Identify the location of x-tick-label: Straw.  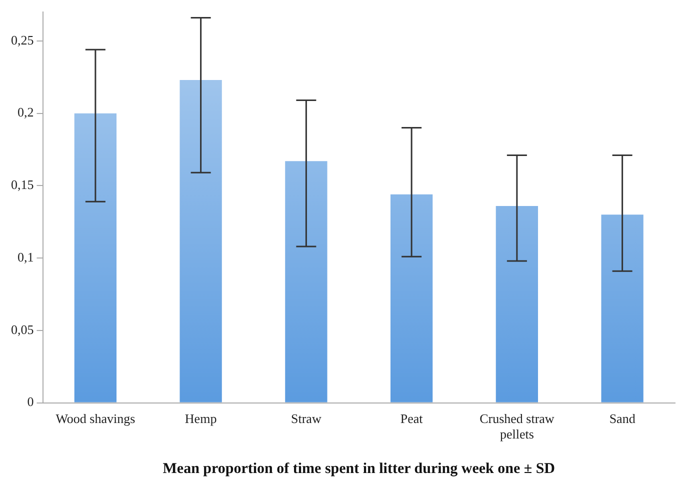
(306, 418).